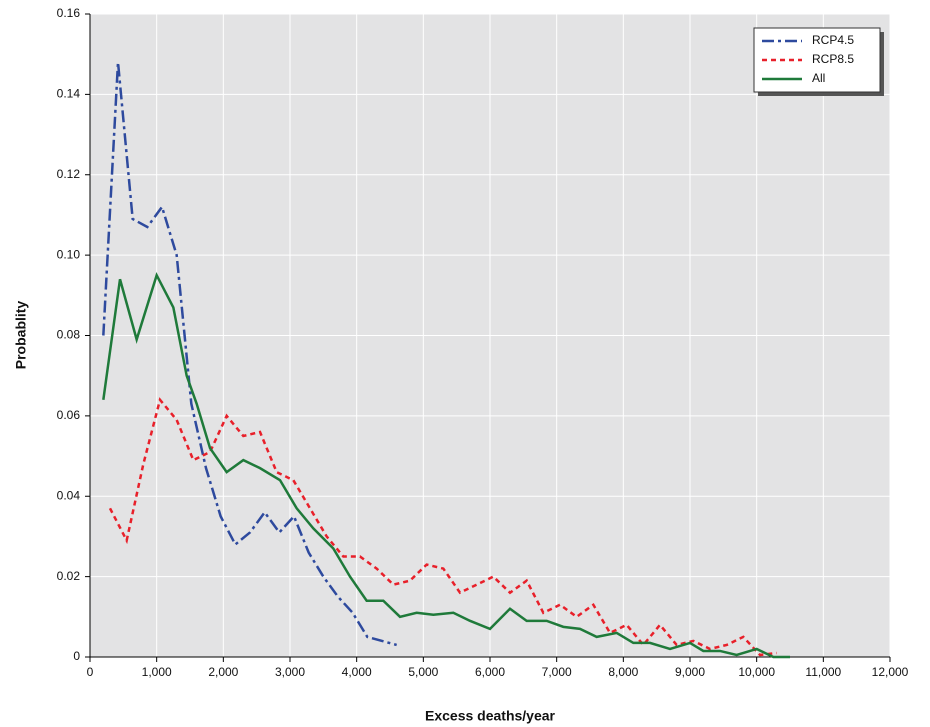 The image size is (930, 727). What do you see at coordinates (823, 672) in the screenshot?
I see `x-tick-label: 11,000` at bounding box center [823, 672].